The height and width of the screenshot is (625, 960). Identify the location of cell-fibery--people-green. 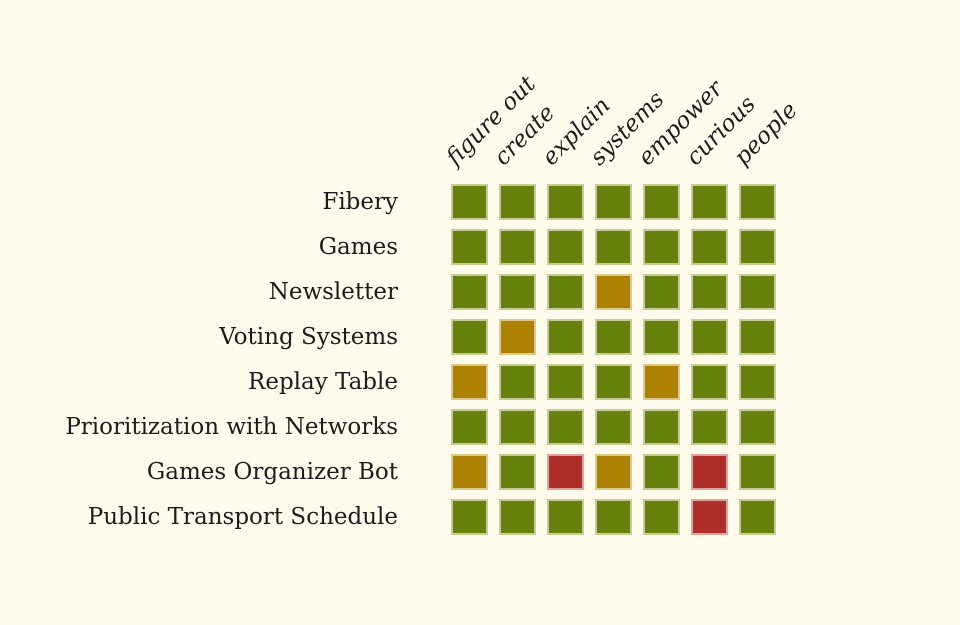
(757, 202).